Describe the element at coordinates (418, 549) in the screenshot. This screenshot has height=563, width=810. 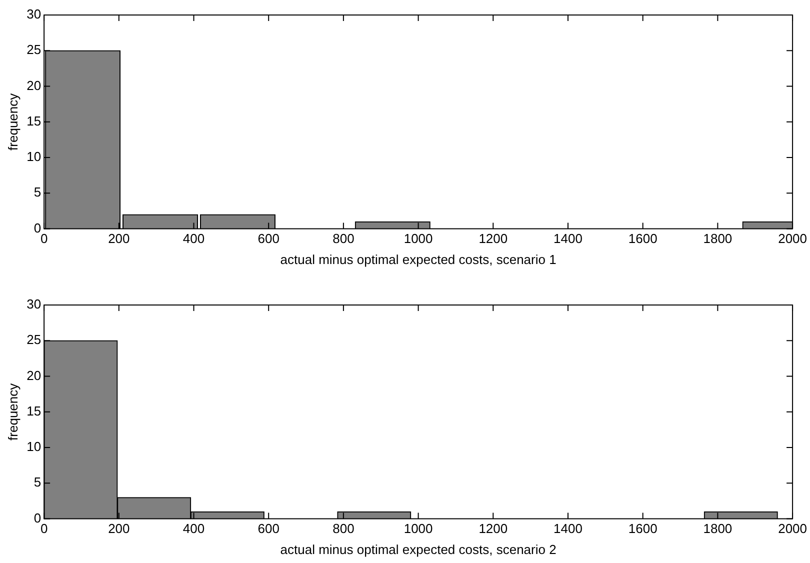
I see `x-axis-title: actual minus optimal expected costs, scenario 2` at that location.